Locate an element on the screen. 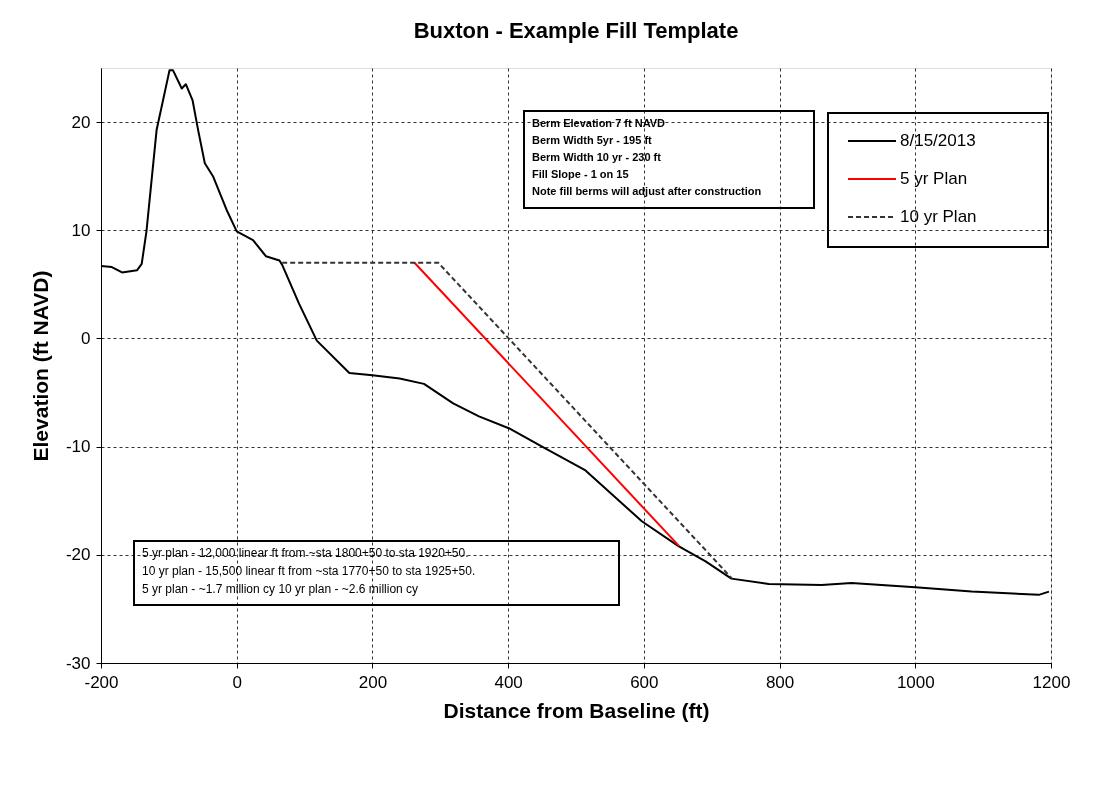  y-tick-label: 20 is located at coordinates (81, 122).